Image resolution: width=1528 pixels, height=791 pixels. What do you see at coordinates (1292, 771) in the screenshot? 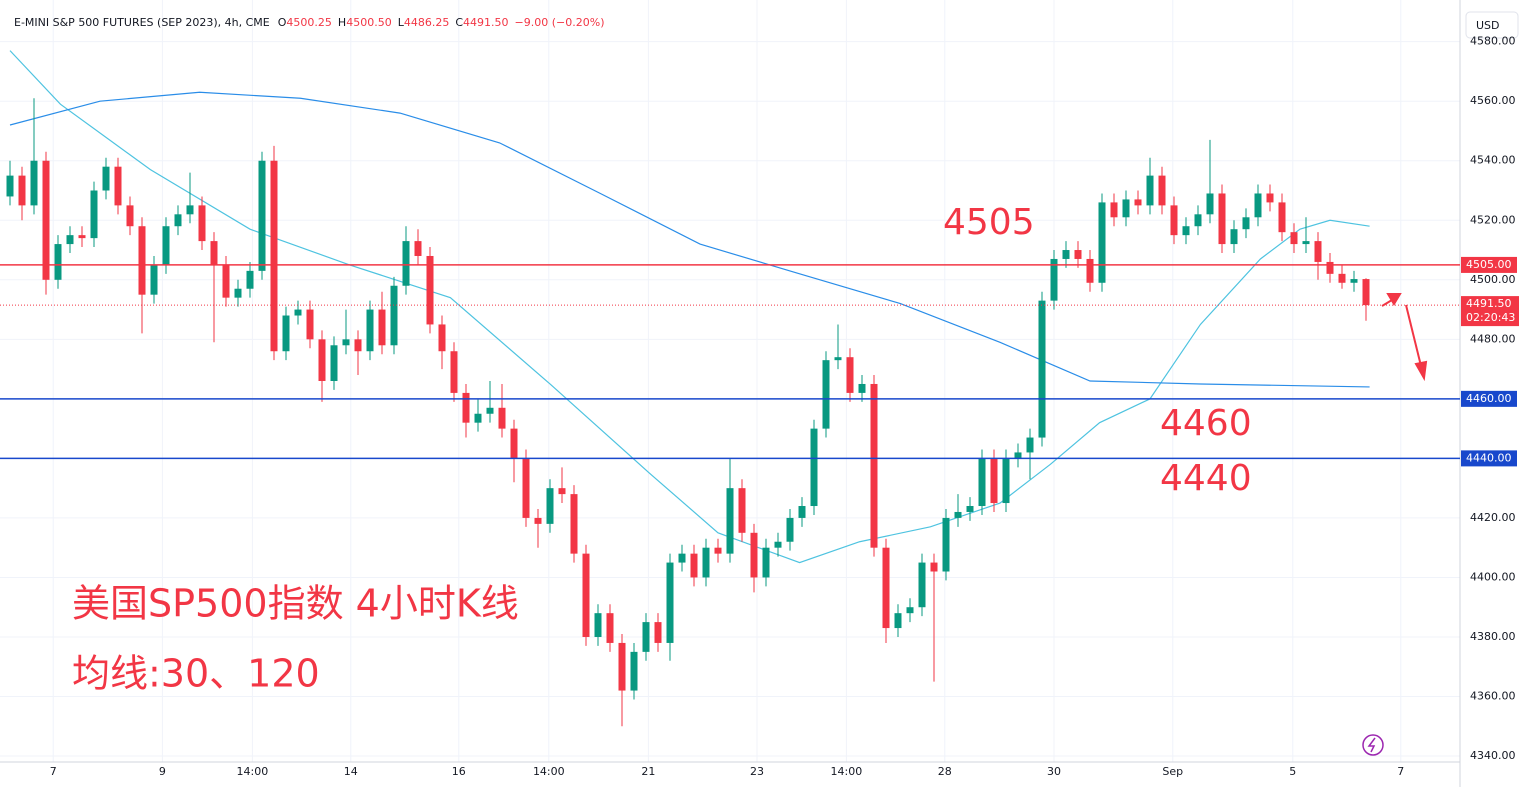
I see `x-tick-label: 5` at bounding box center [1292, 771].